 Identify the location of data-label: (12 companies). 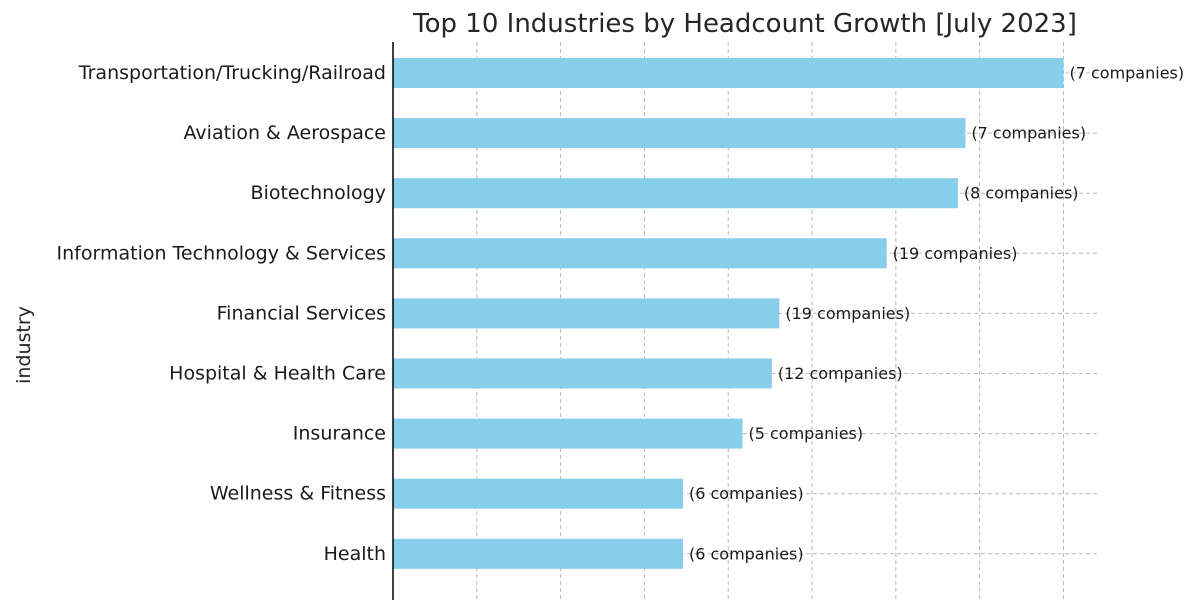
(840, 373).